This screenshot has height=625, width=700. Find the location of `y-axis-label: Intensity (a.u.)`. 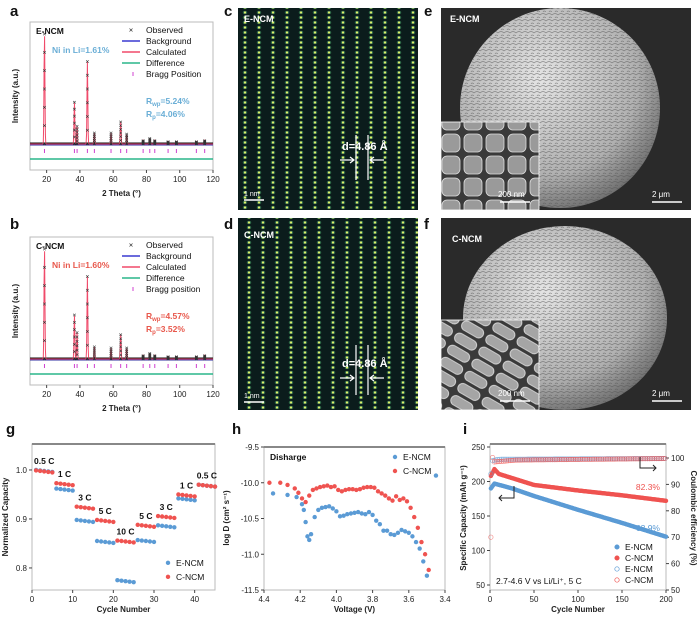

y-axis-label: Intensity (a.u.) is located at coordinates (15, 96).